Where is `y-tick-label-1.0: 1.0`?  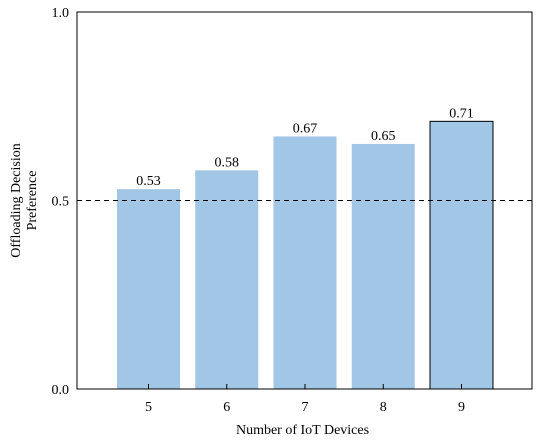 y-tick-label-1.0: 1.0 is located at coordinates (61, 13).